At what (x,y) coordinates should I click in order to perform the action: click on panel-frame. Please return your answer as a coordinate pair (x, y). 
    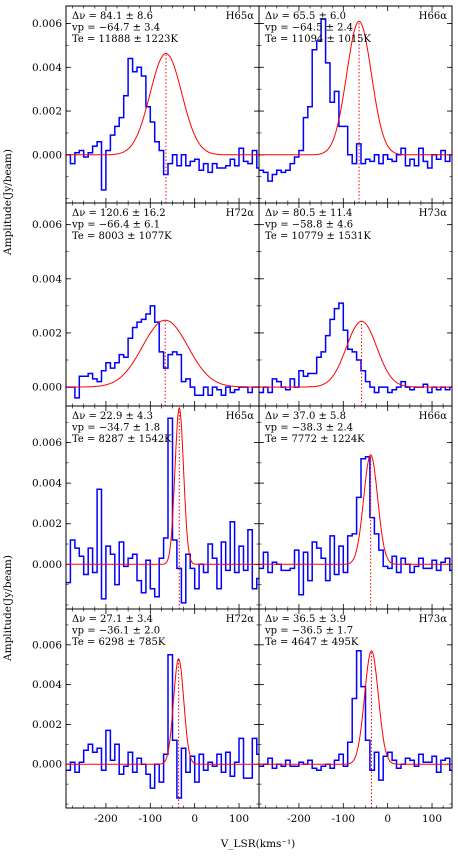
    Looking at the image, I should click on (355, 708).